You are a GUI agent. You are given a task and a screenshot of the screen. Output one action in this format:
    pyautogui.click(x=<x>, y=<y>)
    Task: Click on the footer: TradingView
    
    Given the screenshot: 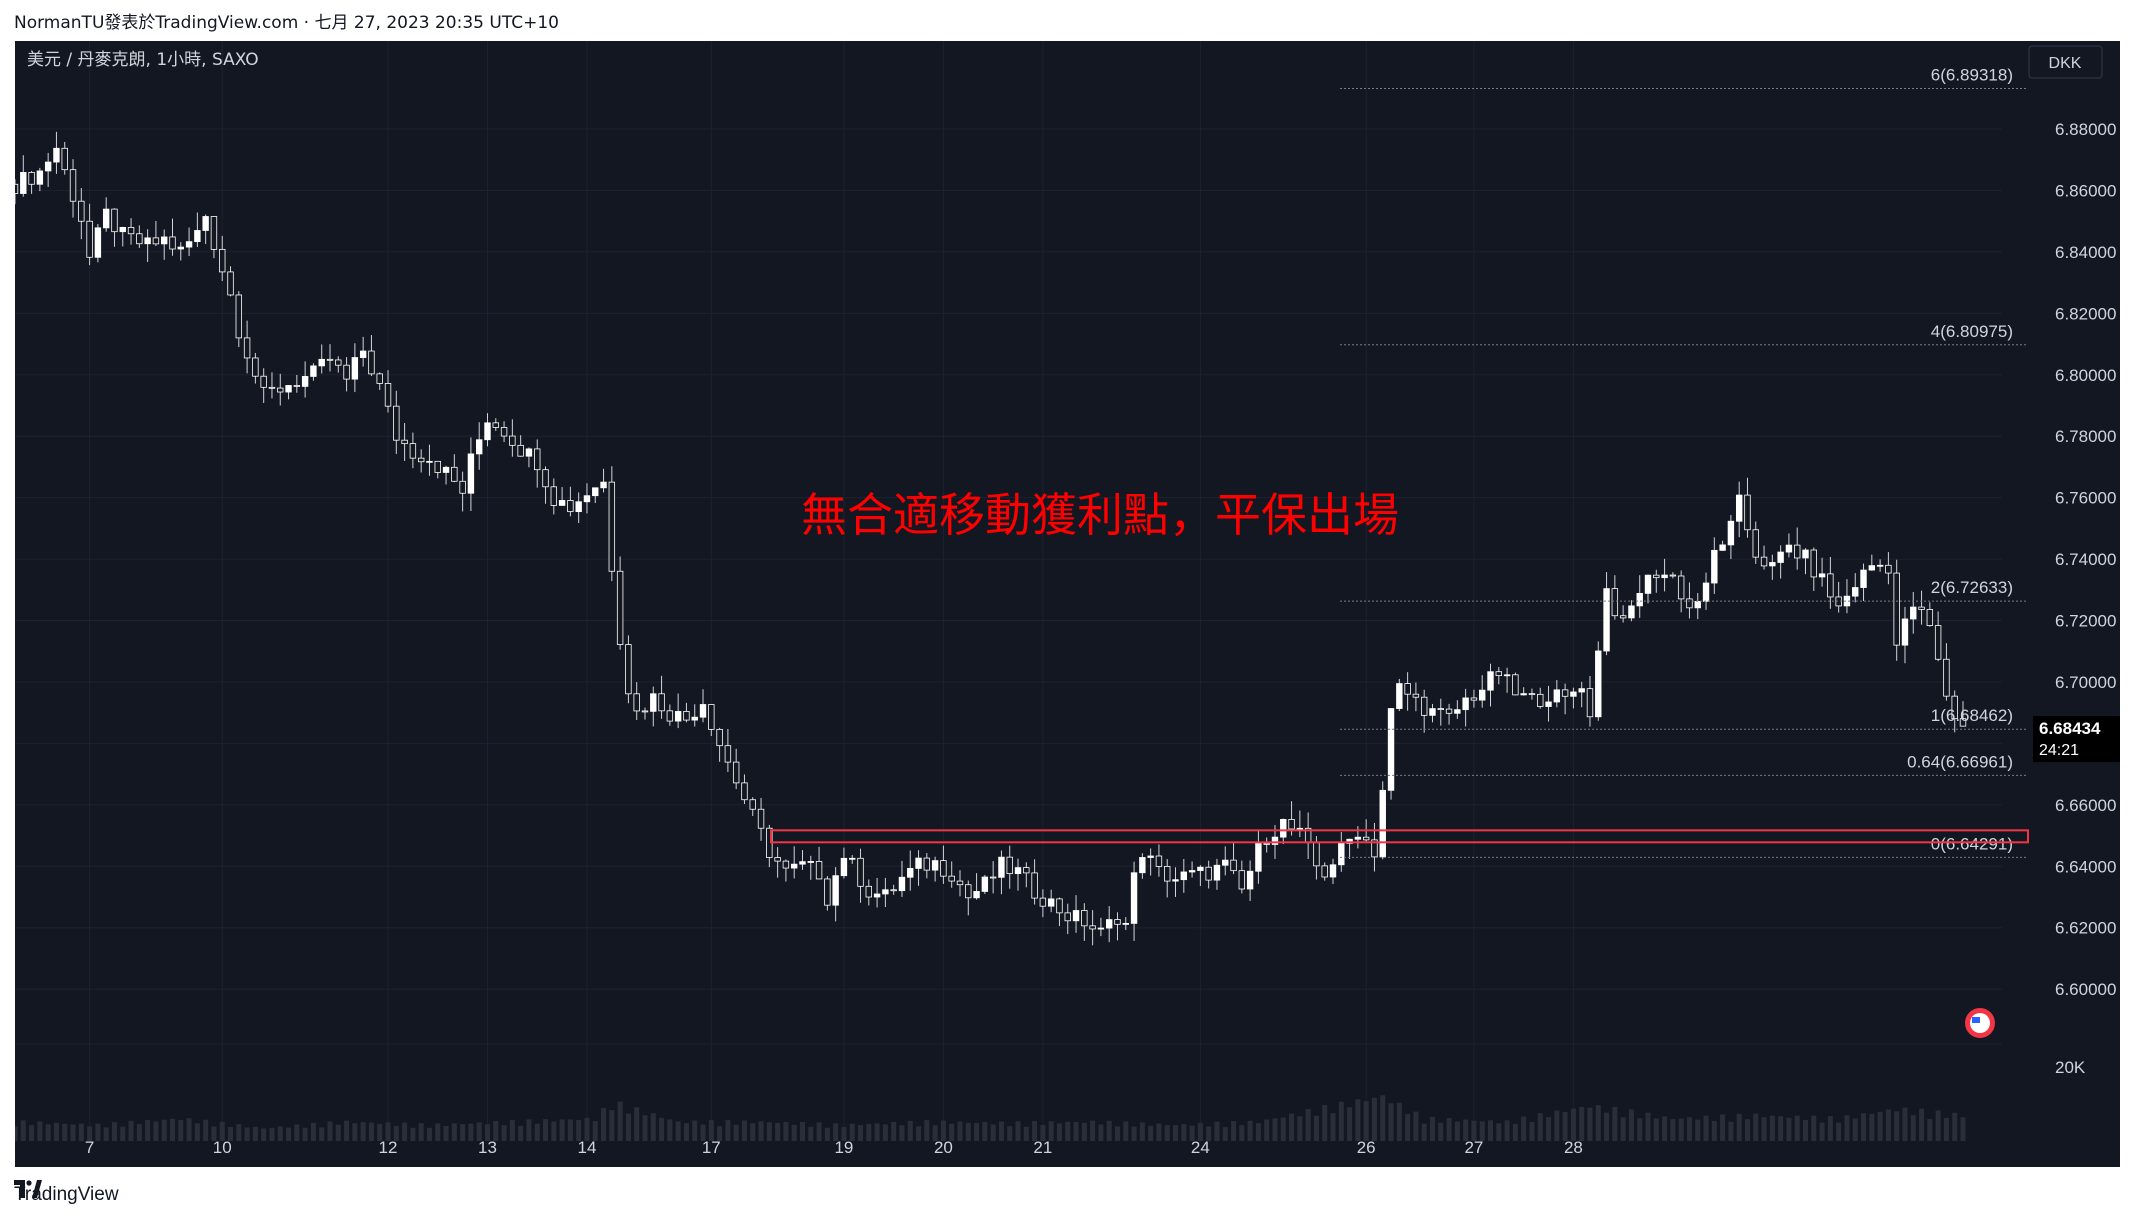 What is the action you would take?
    pyautogui.click(x=66, y=1195)
    